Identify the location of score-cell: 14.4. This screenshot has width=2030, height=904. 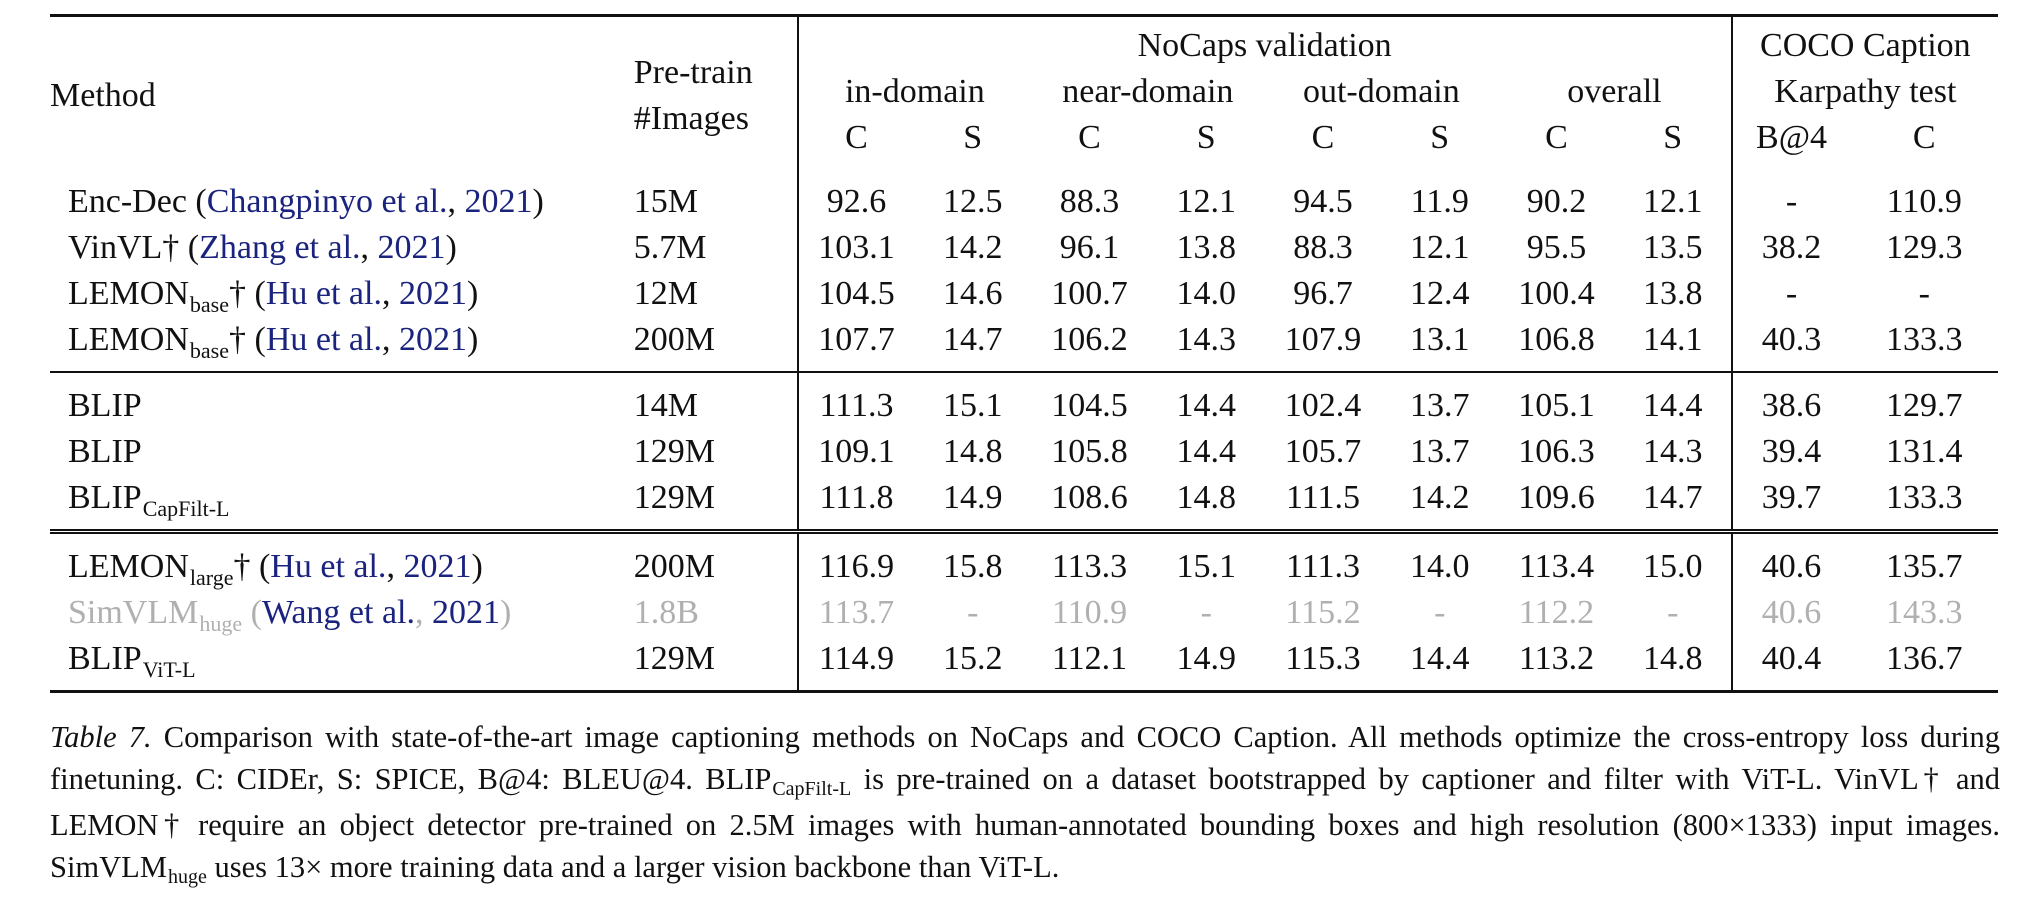
(1440, 664).